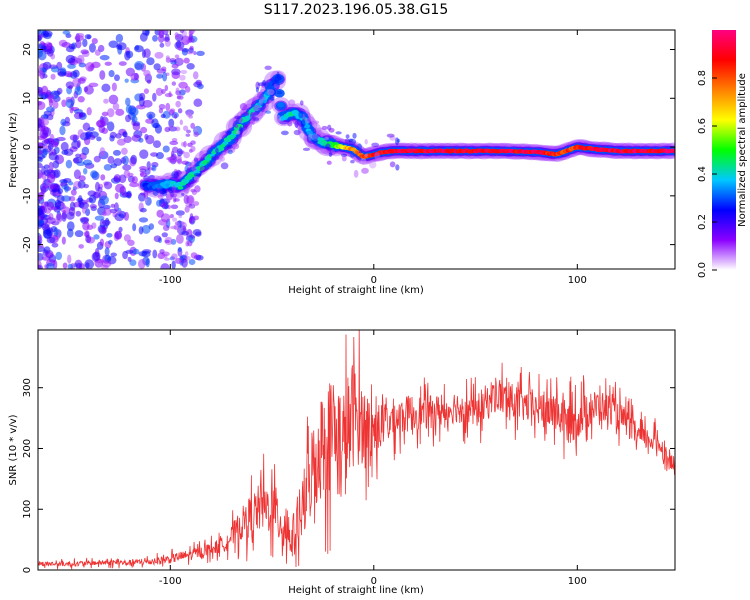 The image size is (750, 600). I want to click on colorbar-bar, so click(724, 150).